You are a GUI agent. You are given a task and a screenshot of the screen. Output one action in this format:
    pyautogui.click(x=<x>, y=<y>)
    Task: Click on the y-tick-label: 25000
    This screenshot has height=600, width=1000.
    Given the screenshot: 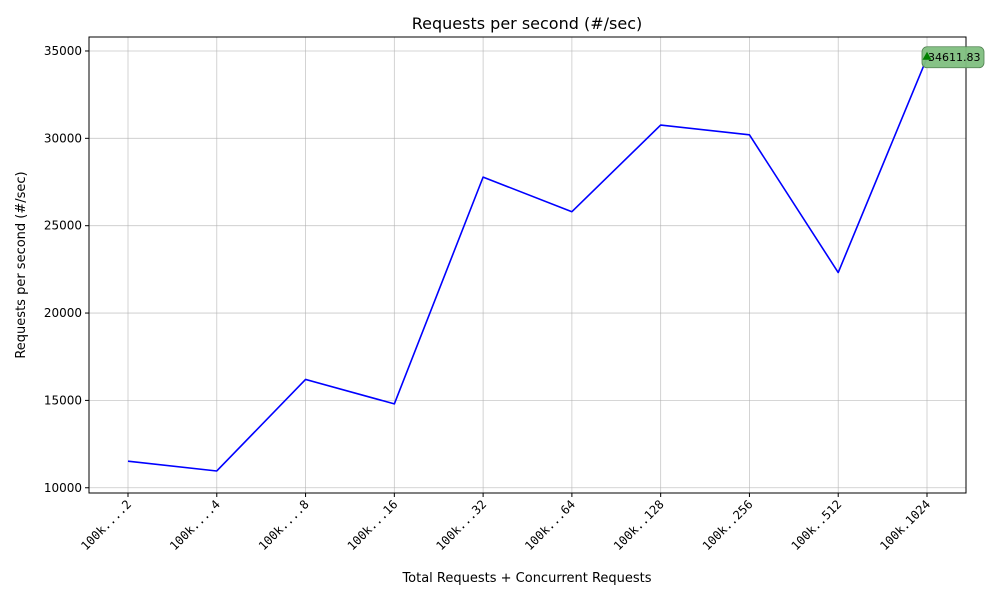 What is the action you would take?
    pyautogui.click(x=63, y=226)
    